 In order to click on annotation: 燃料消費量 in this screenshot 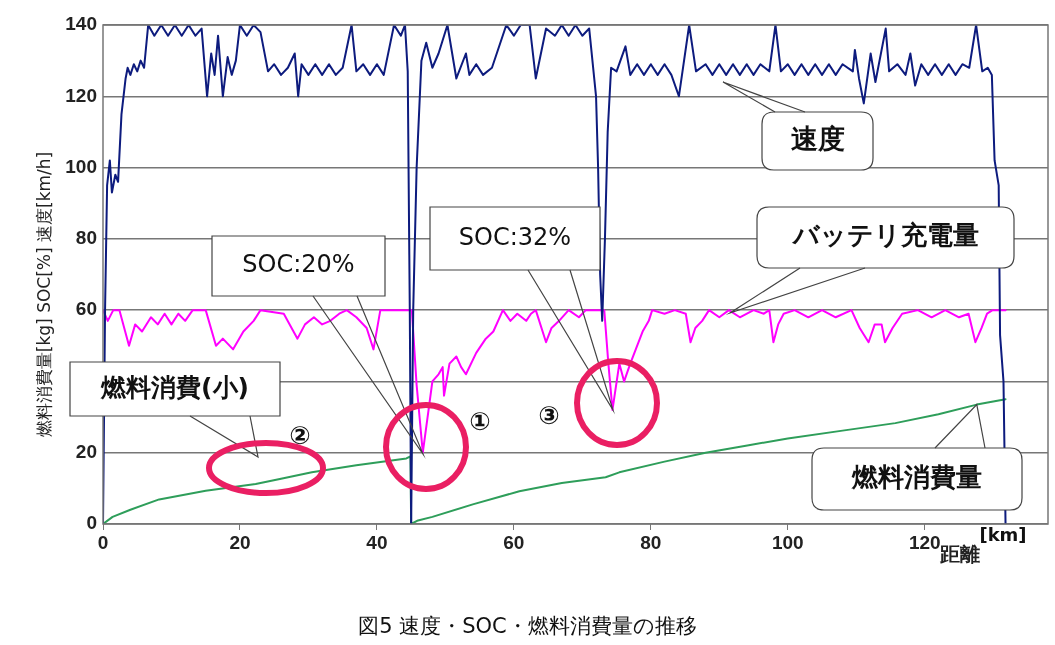, I will do `click(916, 476)`.